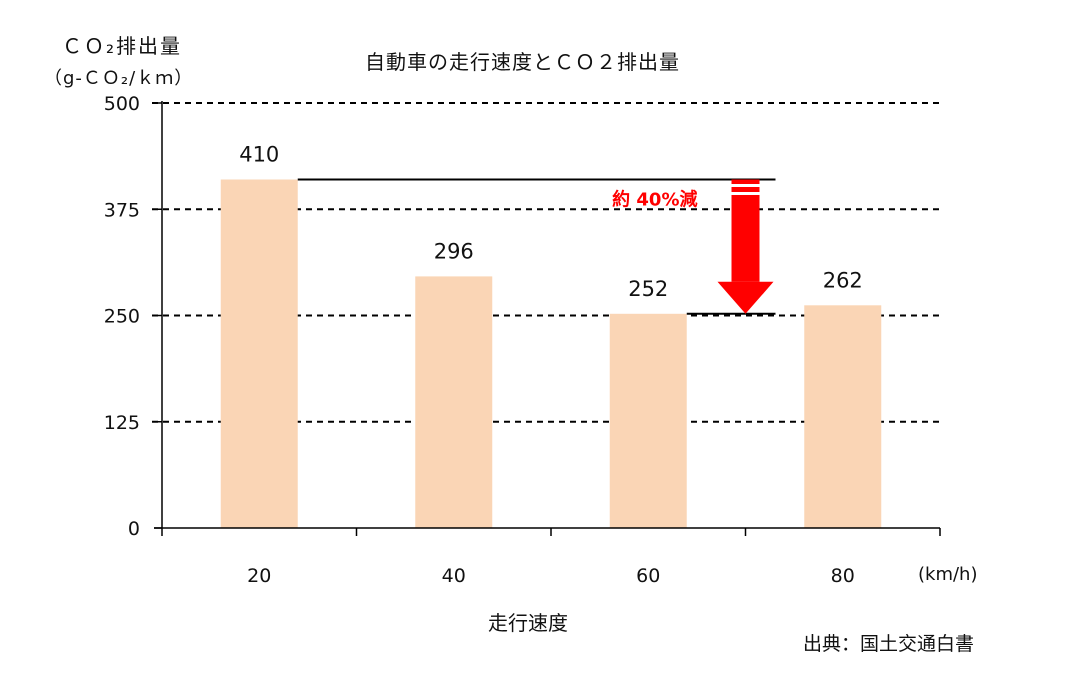 The height and width of the screenshot is (680, 1080). Describe the element at coordinates (119, 78) in the screenshot. I see `y-axis-label-line2: （g-ＣＯ₂/ｋｍ）` at that location.